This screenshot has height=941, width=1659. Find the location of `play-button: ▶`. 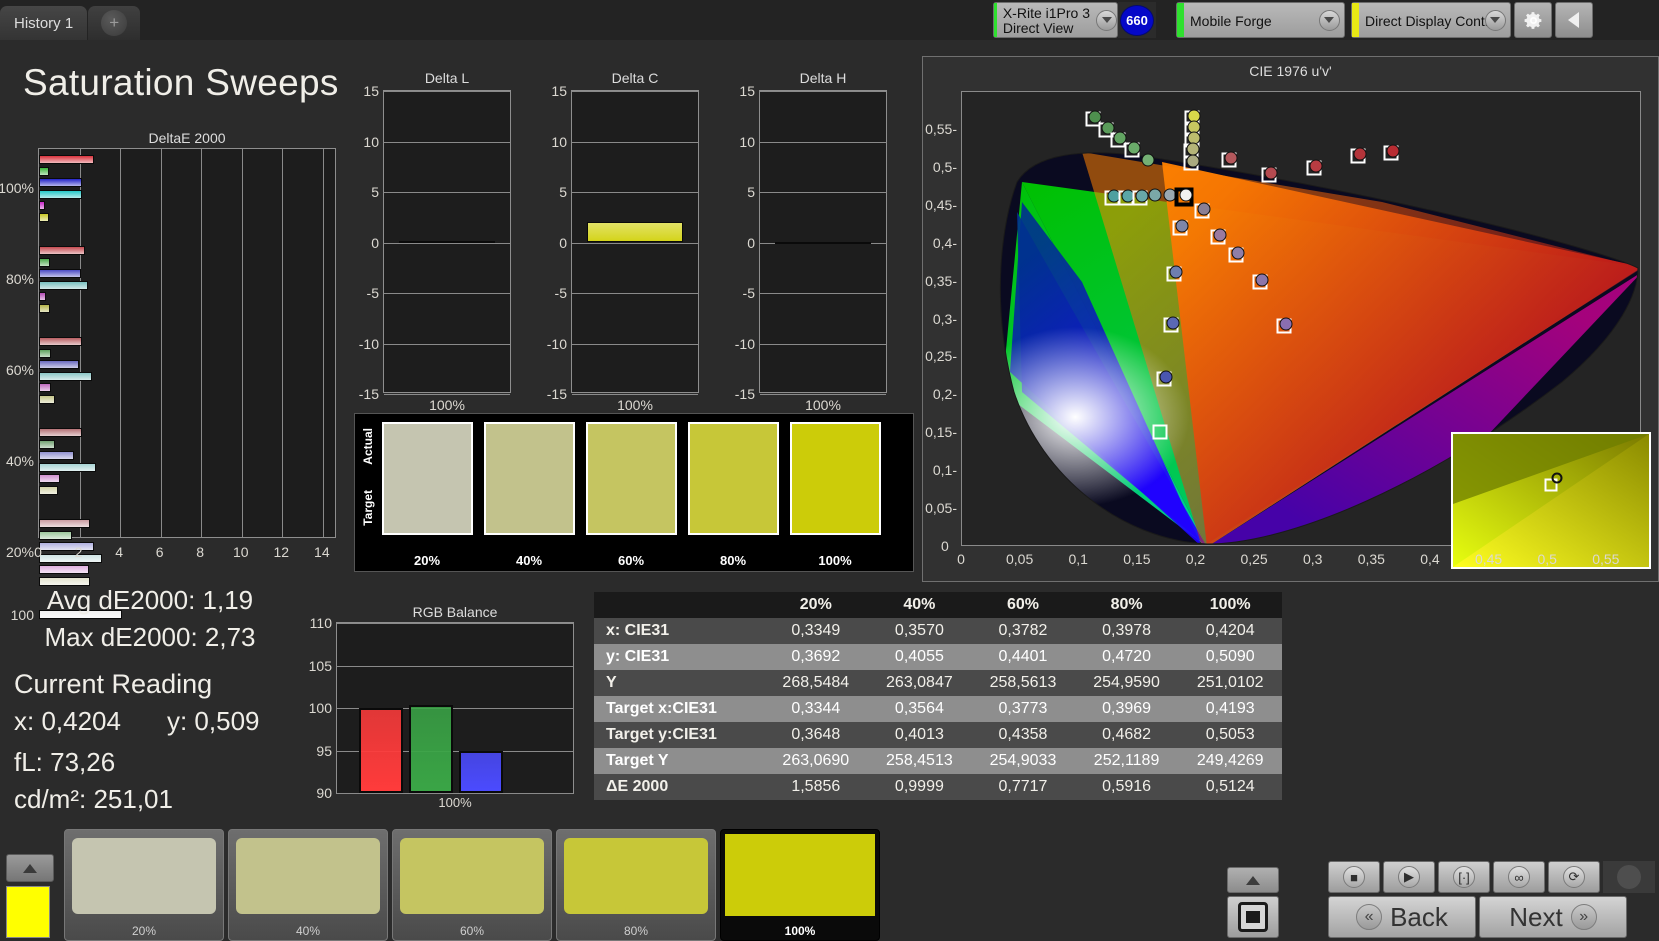

play-button: ▶ is located at coordinates (1409, 877).